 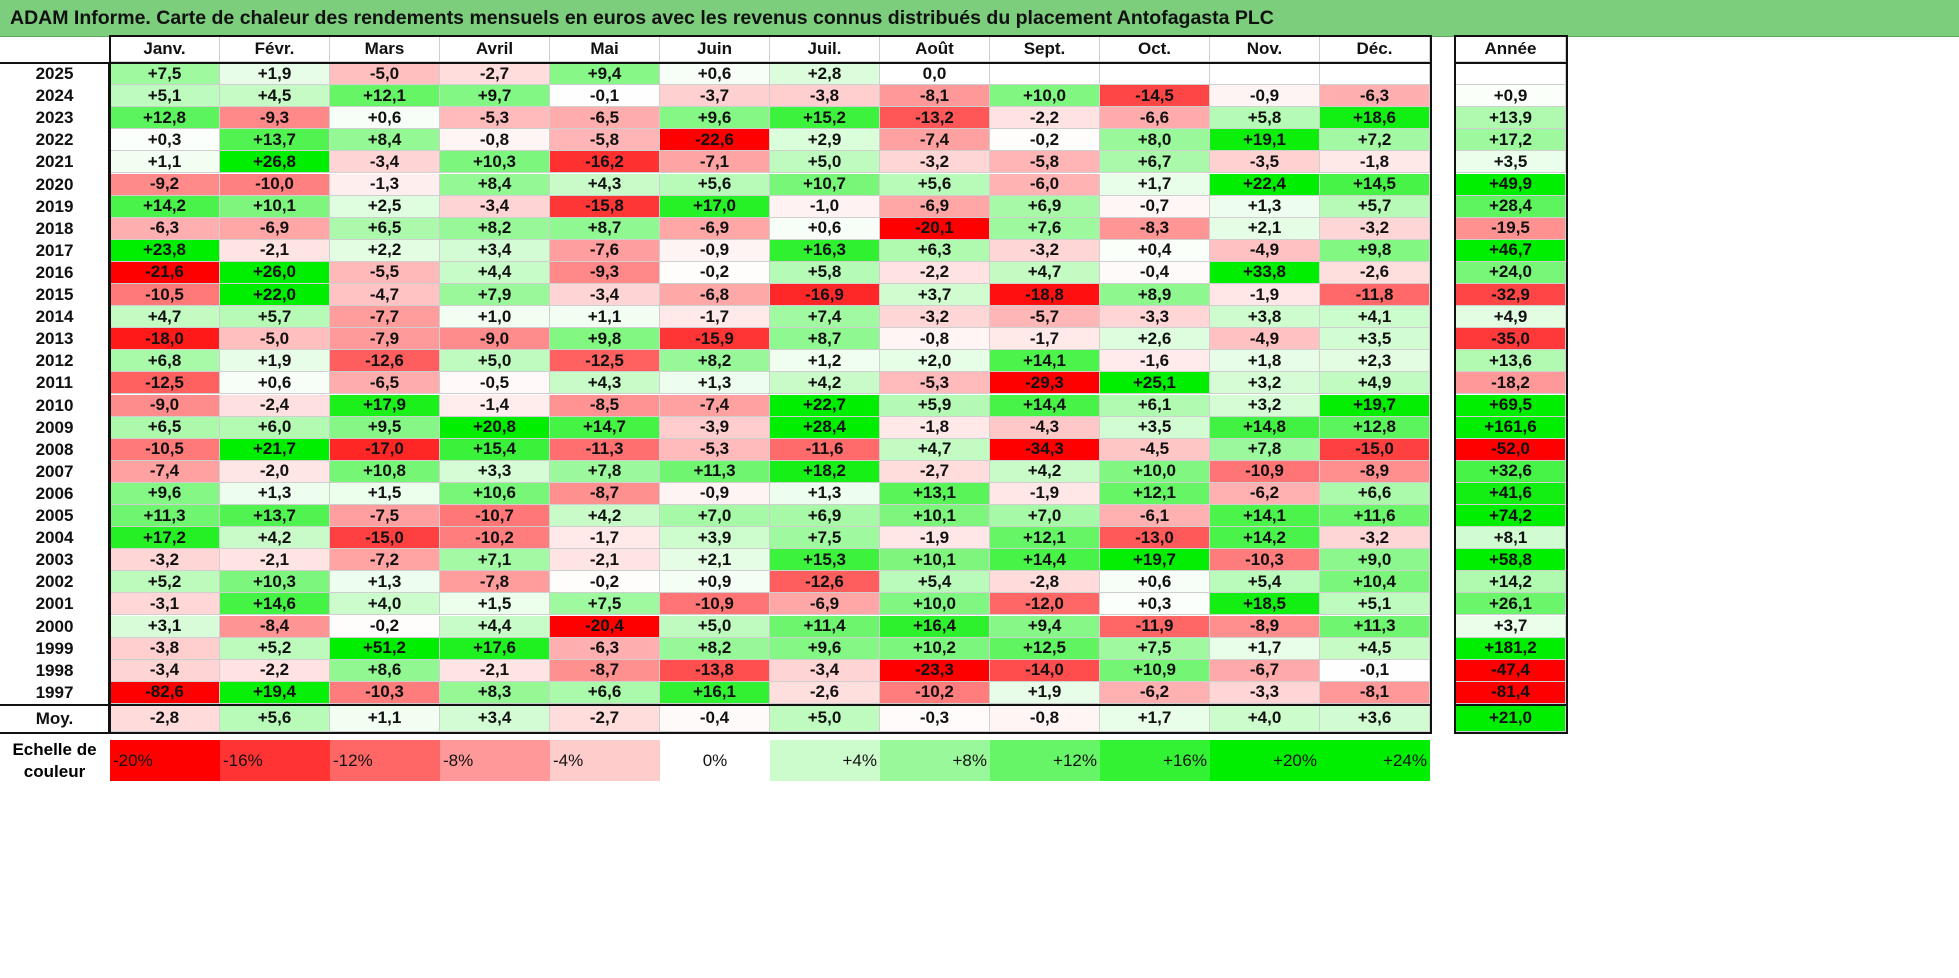 I want to click on heatmap-cell: +9,6, so click(x=825, y=648).